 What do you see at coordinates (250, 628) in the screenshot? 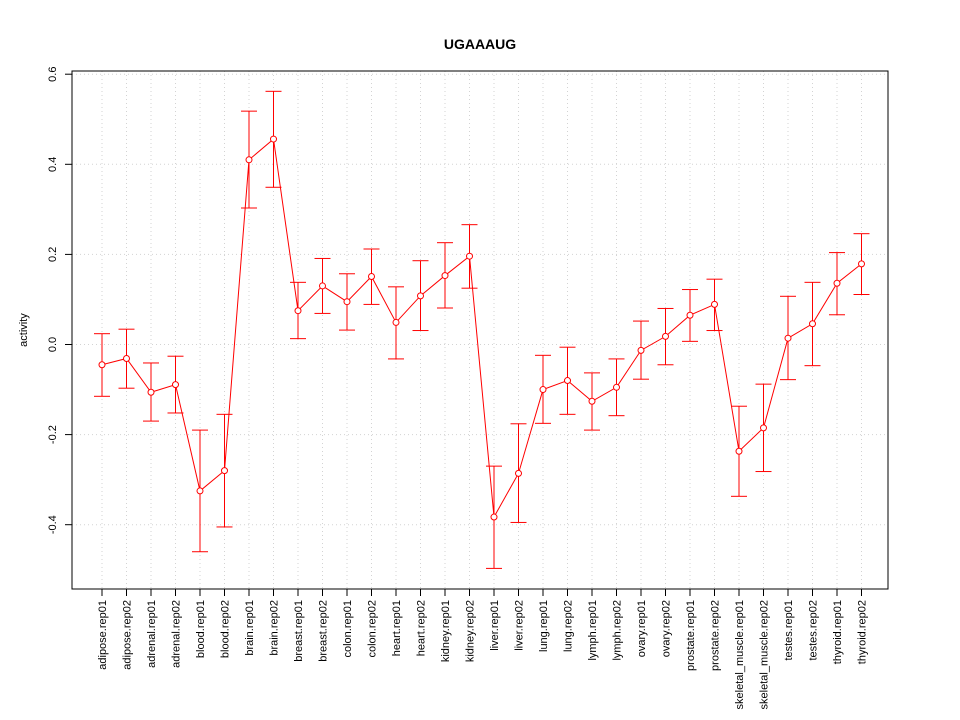
I see `x-tick-label: brain.rep01` at bounding box center [250, 628].